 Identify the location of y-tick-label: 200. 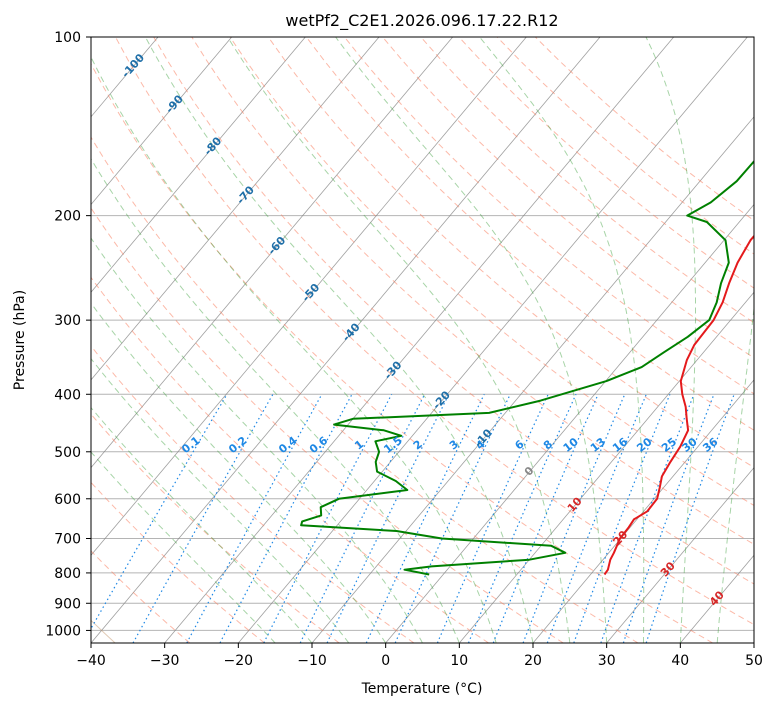
(67, 217).